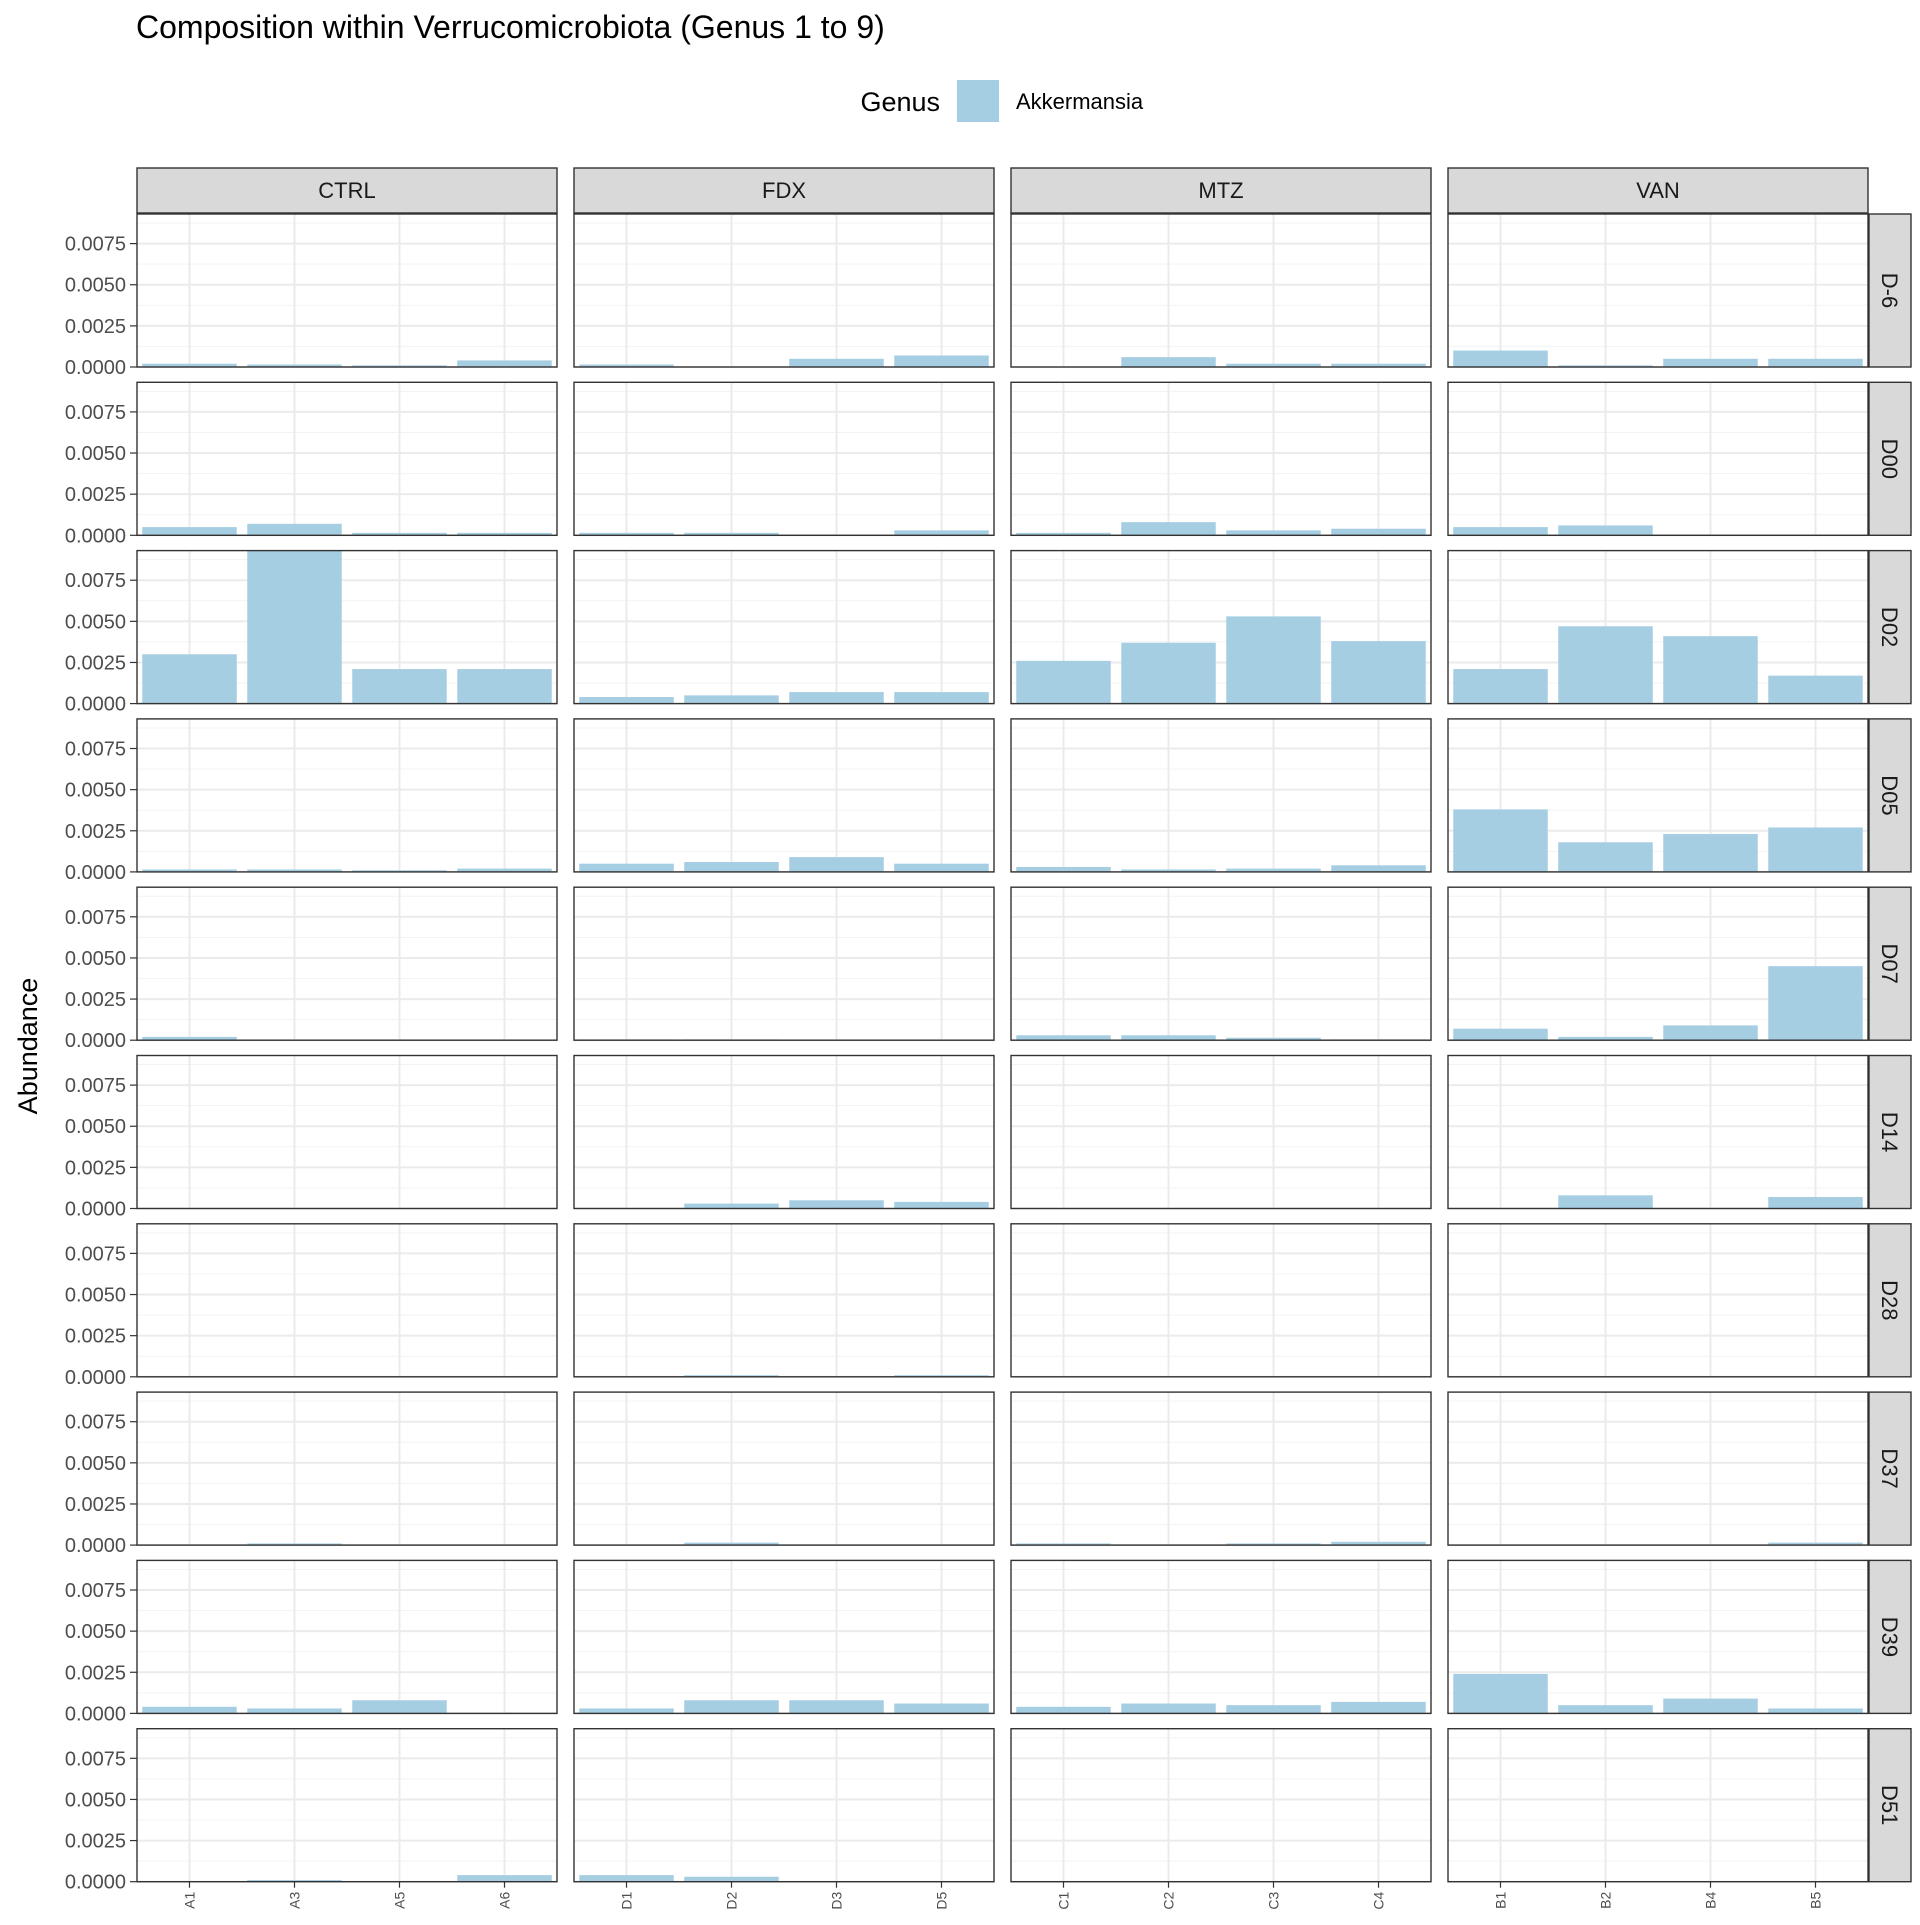 This screenshot has height=1925, width=1920. I want to click on bar-d05-b4, so click(1710, 853).